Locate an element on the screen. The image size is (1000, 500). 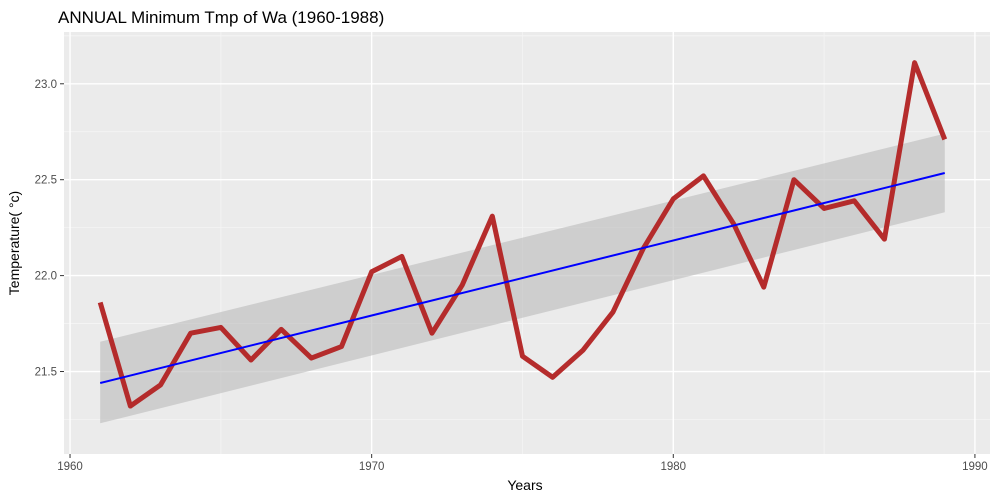
x-tick-label: 1970 is located at coordinates (372, 467).